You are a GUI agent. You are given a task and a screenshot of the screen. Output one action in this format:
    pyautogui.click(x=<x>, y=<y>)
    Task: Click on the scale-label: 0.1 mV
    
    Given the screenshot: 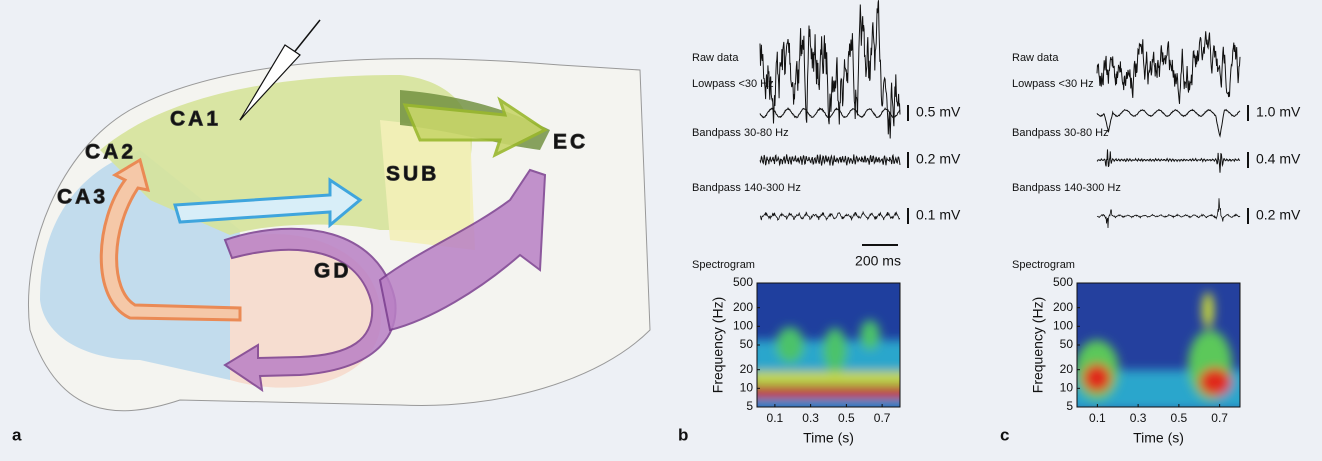 What is the action you would take?
    pyautogui.click(x=938, y=215)
    